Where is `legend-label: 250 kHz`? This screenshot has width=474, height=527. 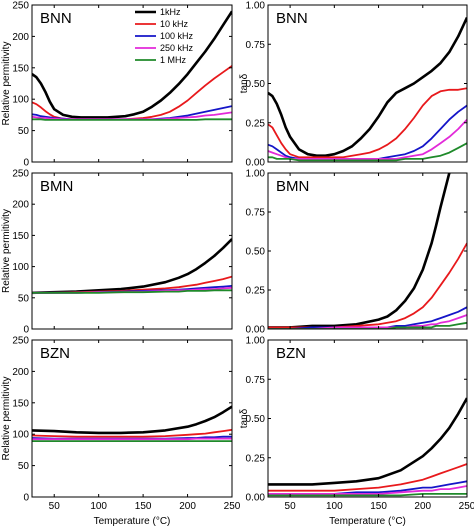 legend-label: 250 kHz is located at coordinates (177, 48).